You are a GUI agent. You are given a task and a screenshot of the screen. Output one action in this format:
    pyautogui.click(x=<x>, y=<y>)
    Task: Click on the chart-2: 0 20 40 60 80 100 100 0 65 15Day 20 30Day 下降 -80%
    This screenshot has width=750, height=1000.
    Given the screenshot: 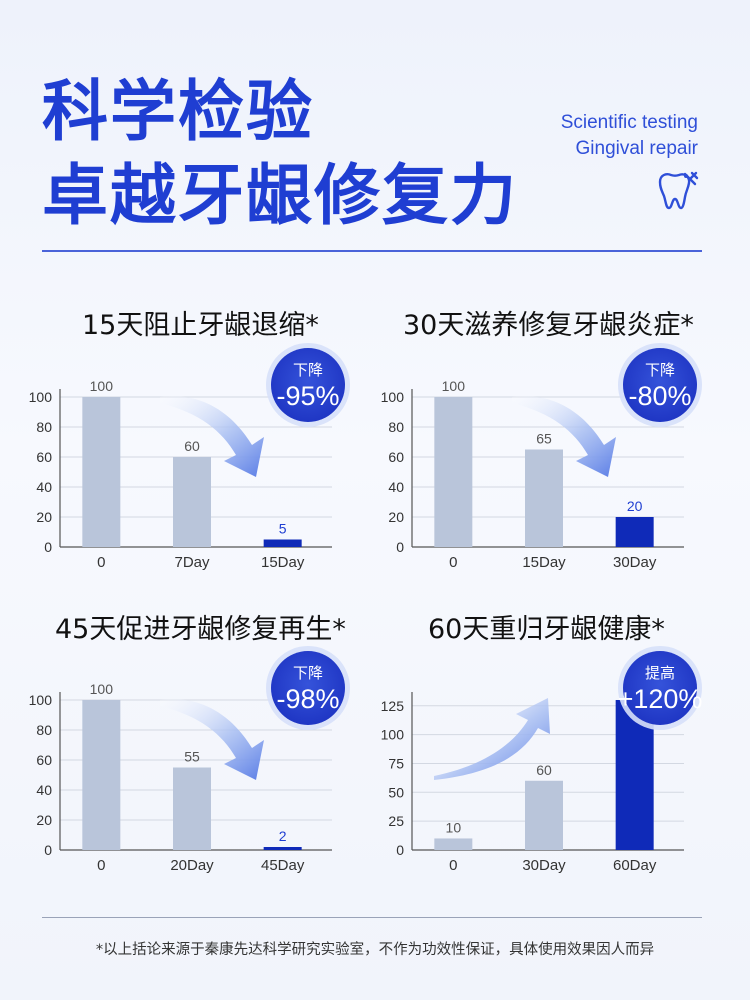 What is the action you would take?
    pyautogui.click(x=541, y=457)
    